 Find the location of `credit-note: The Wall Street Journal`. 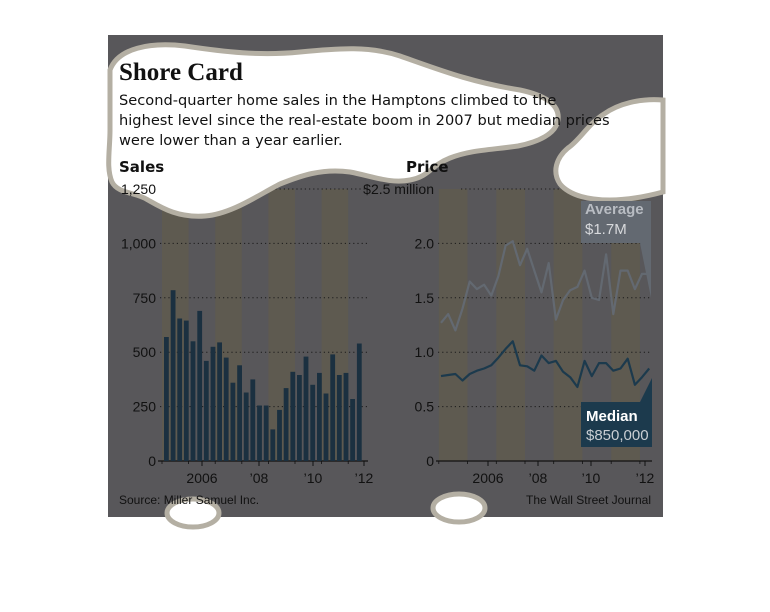

credit-note: The Wall Street Journal is located at coordinates (588, 500).